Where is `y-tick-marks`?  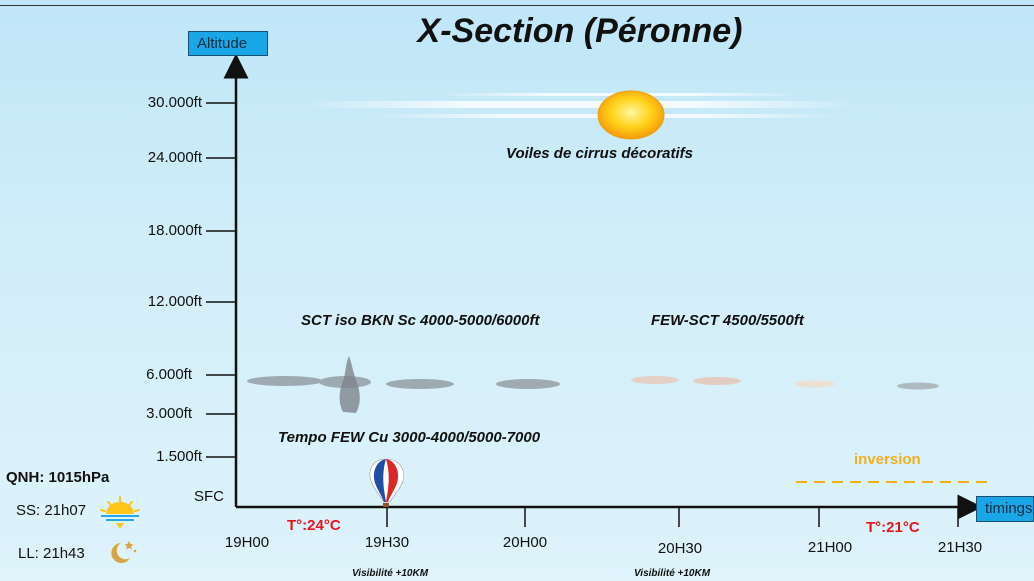
y-tick-marks is located at coordinates (221, 280).